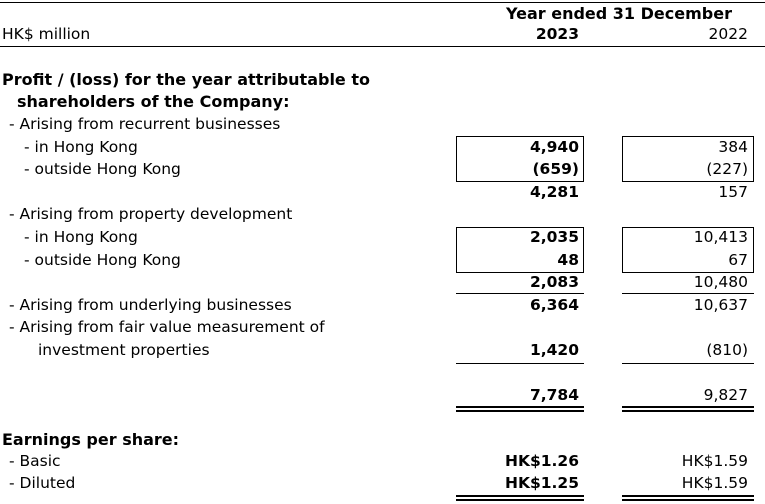  I want to click on property-outside-label: - outside Hong Kong, so click(102, 260).